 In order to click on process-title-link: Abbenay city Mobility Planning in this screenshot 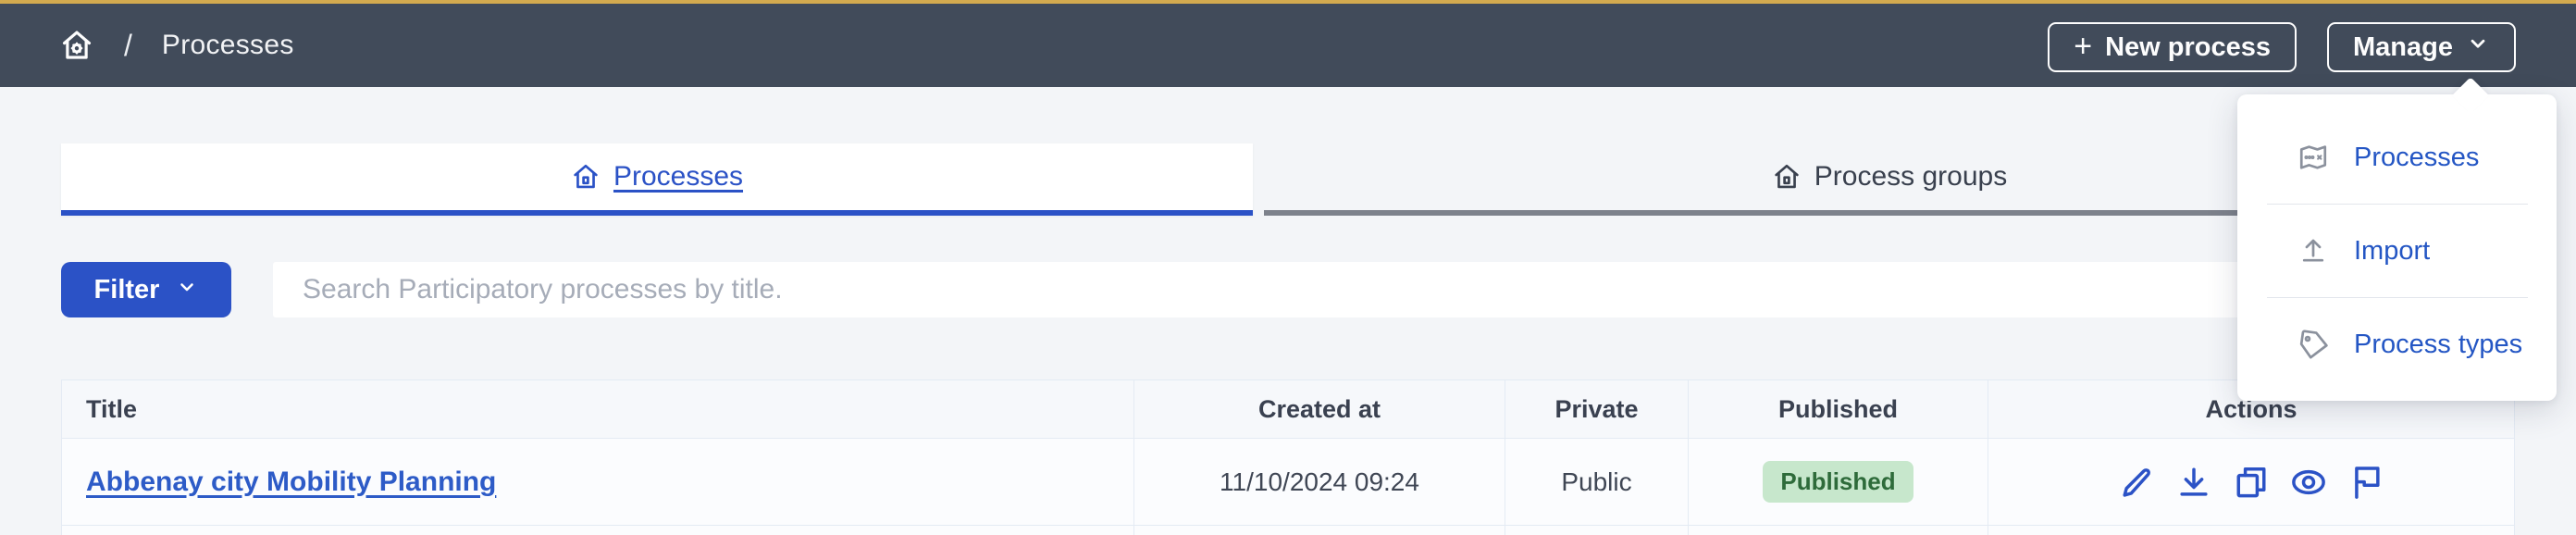, I will do `click(292, 481)`.